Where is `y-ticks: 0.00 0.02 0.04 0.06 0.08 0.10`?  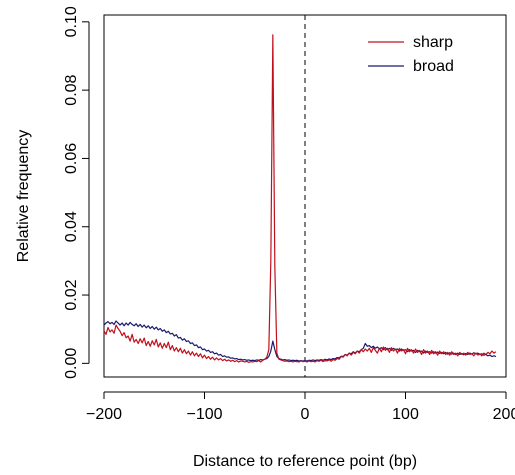
y-ticks: 0.00 0.02 0.04 0.06 0.08 0.10 is located at coordinates (76, 192).